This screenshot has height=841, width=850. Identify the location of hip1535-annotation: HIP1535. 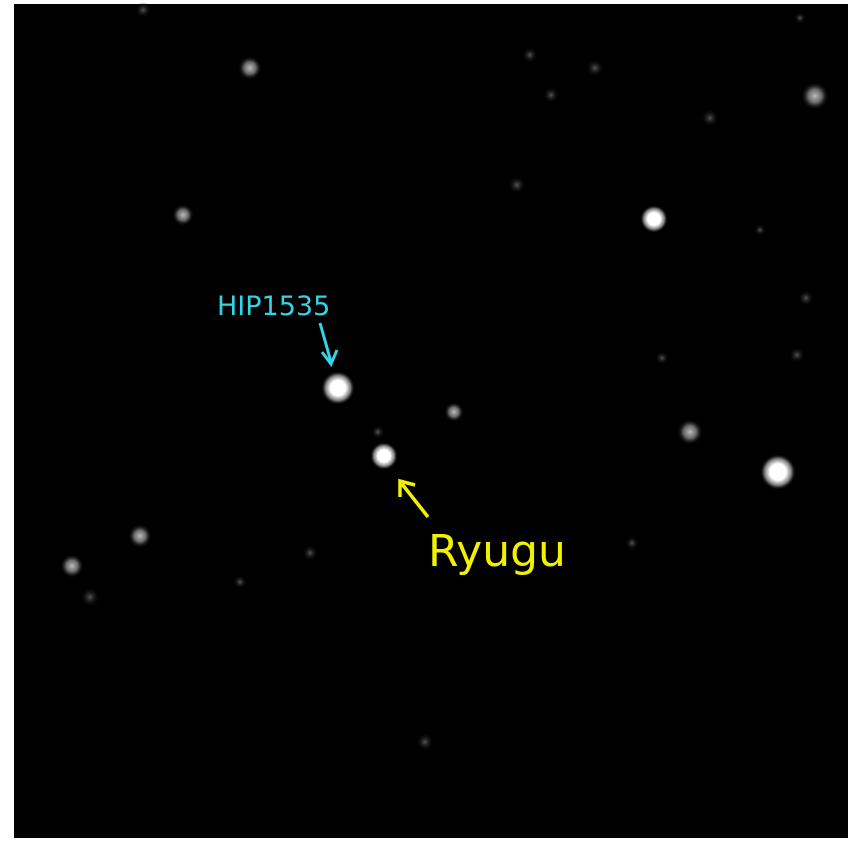
(278, 329).